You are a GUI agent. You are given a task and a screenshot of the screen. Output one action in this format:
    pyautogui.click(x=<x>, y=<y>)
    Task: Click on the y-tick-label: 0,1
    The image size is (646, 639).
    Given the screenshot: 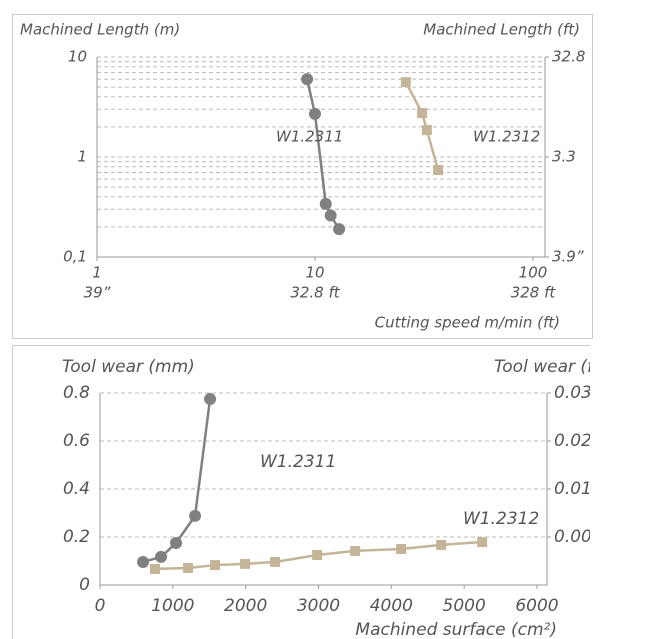 What is the action you would take?
    pyautogui.click(x=75, y=257)
    